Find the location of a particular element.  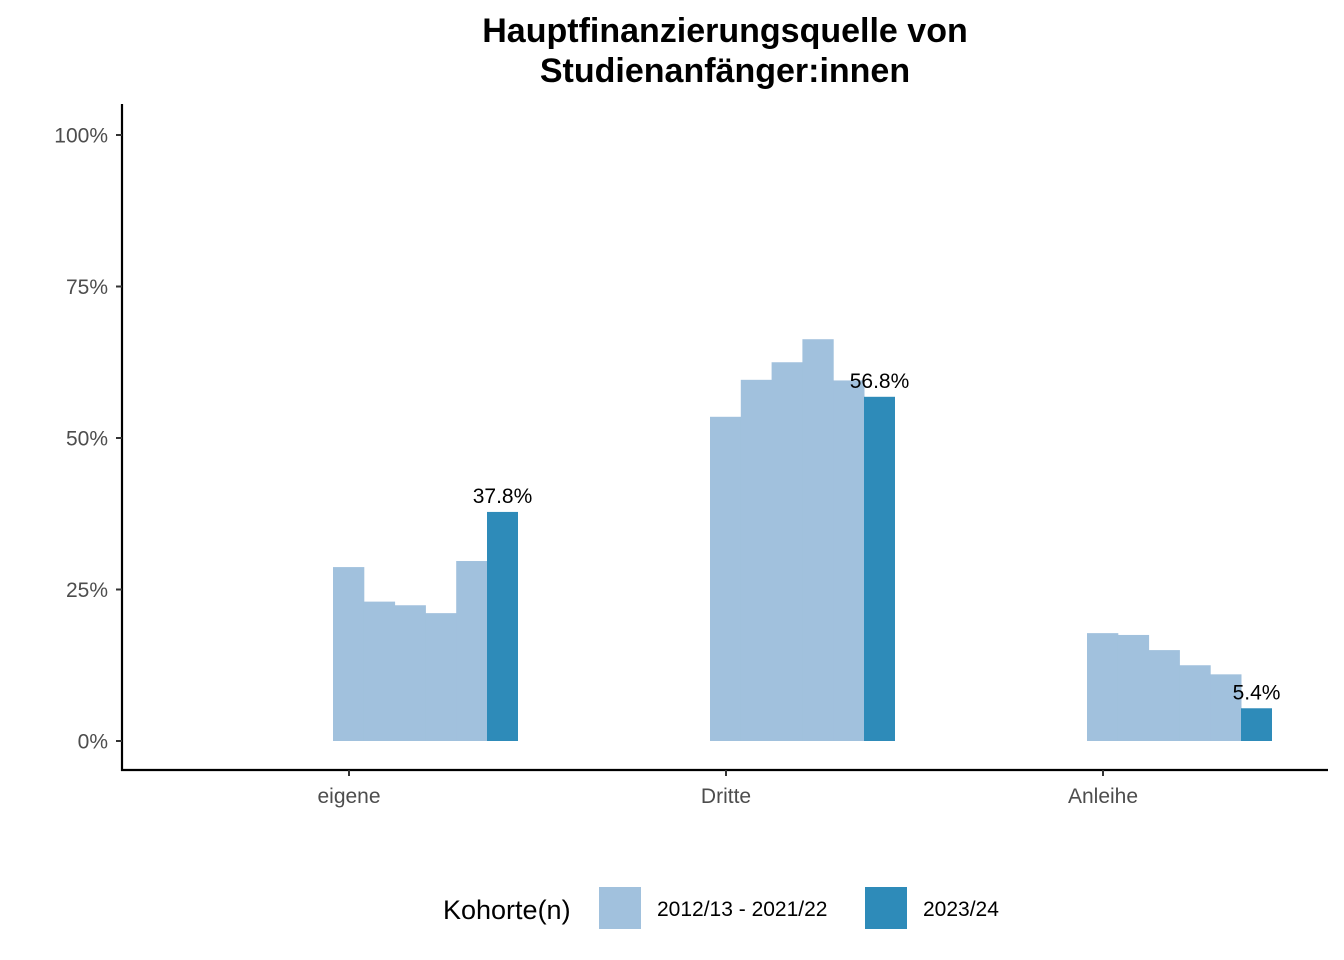

legend: Kohorte(n) 2012/13 - 2021/22 2023/24 is located at coordinates (721, 908).